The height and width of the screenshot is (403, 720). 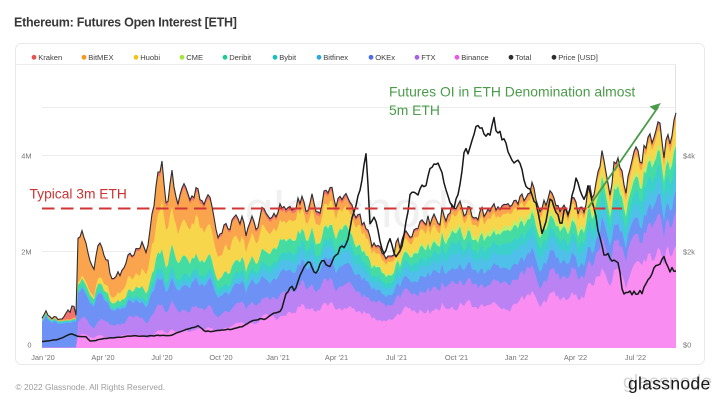 What do you see at coordinates (428, 57) in the screenshot?
I see `svg-text: FTX` at bounding box center [428, 57].